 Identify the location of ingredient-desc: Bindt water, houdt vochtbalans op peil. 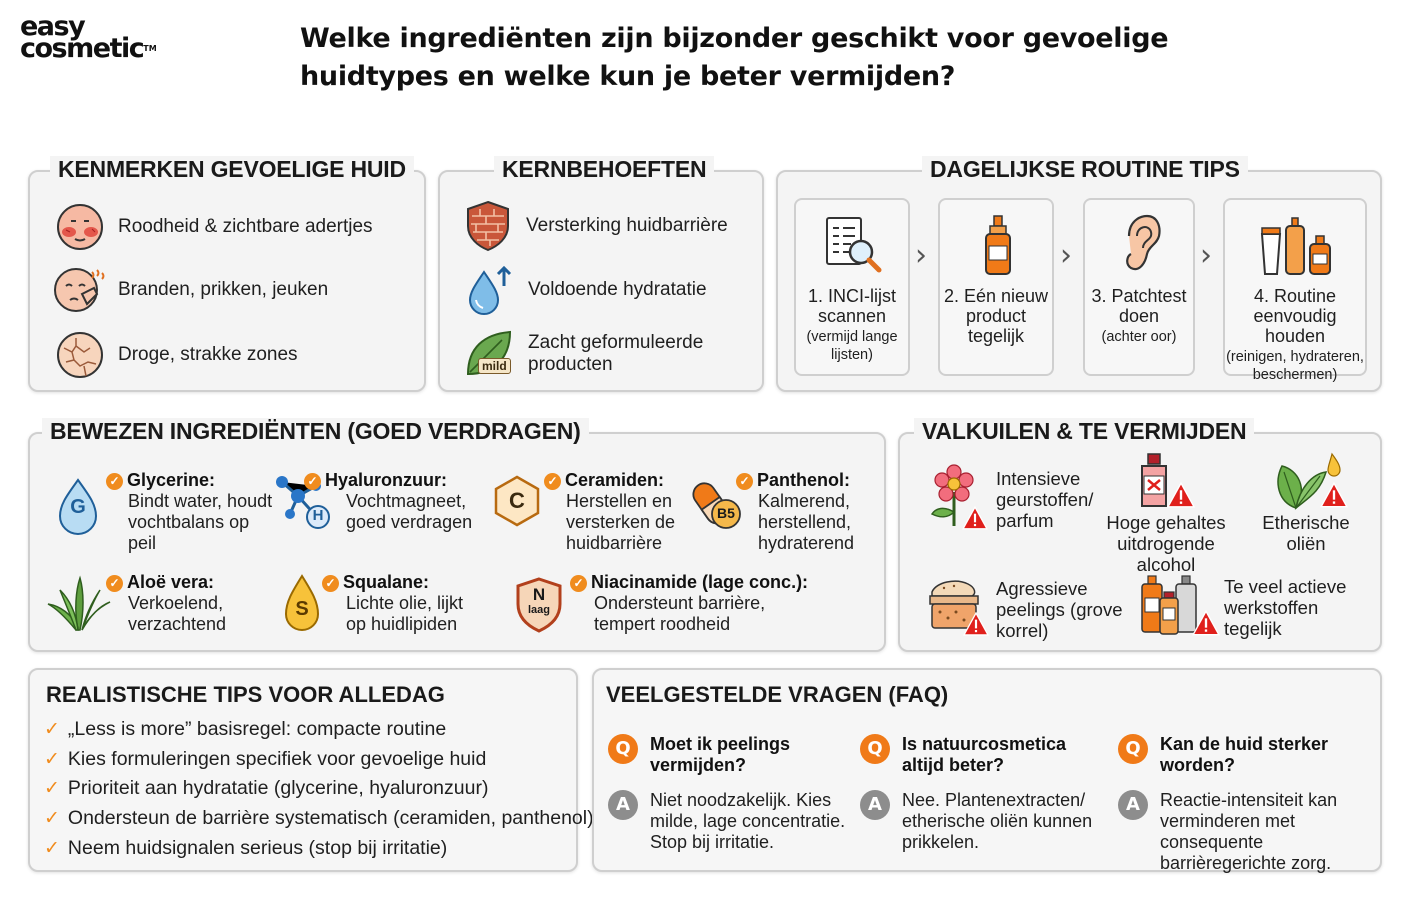
(200, 522).